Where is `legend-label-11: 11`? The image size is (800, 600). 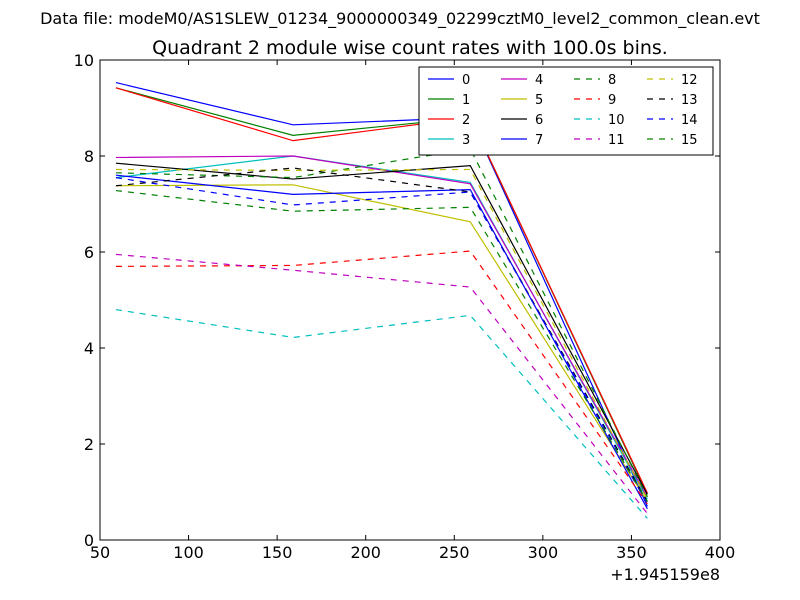
legend-label-11: 11 is located at coordinates (616, 140).